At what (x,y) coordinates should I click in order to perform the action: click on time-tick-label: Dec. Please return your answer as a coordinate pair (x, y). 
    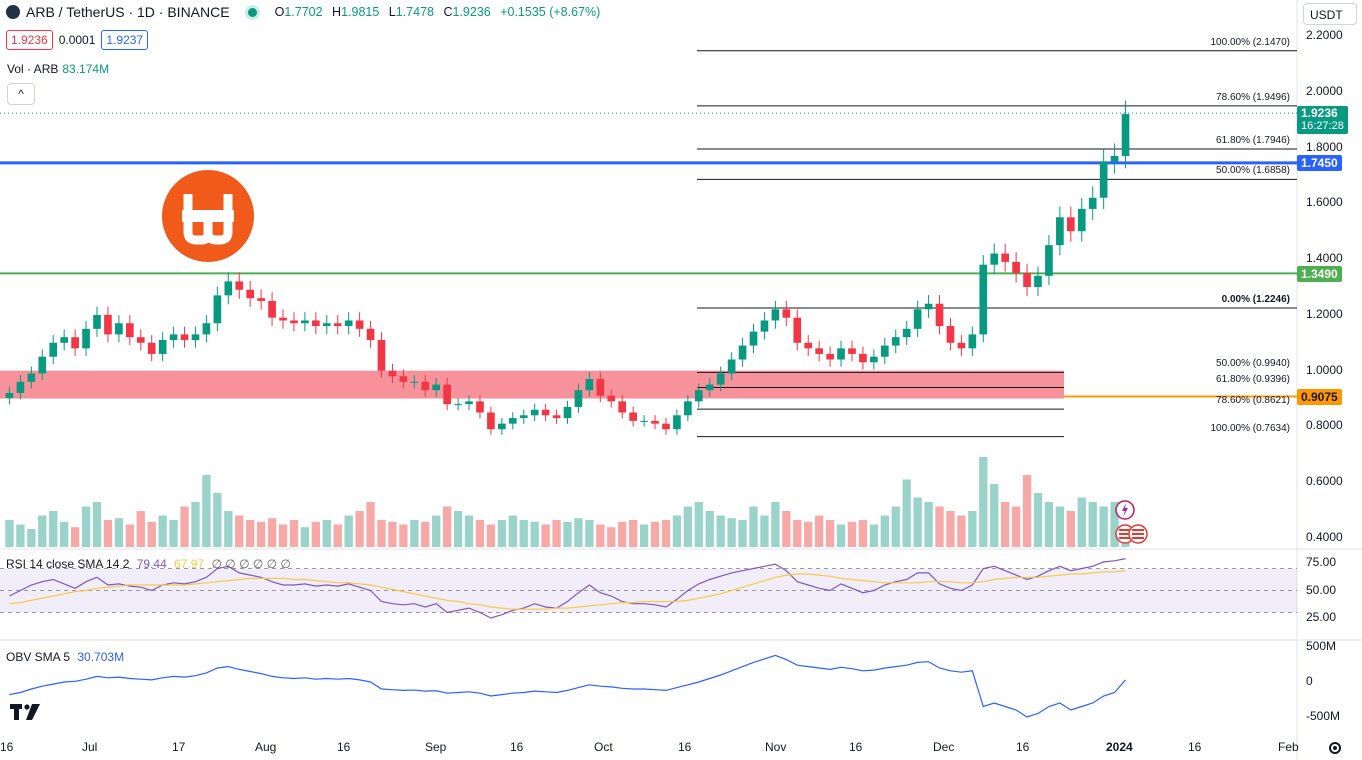
    Looking at the image, I should click on (944, 747).